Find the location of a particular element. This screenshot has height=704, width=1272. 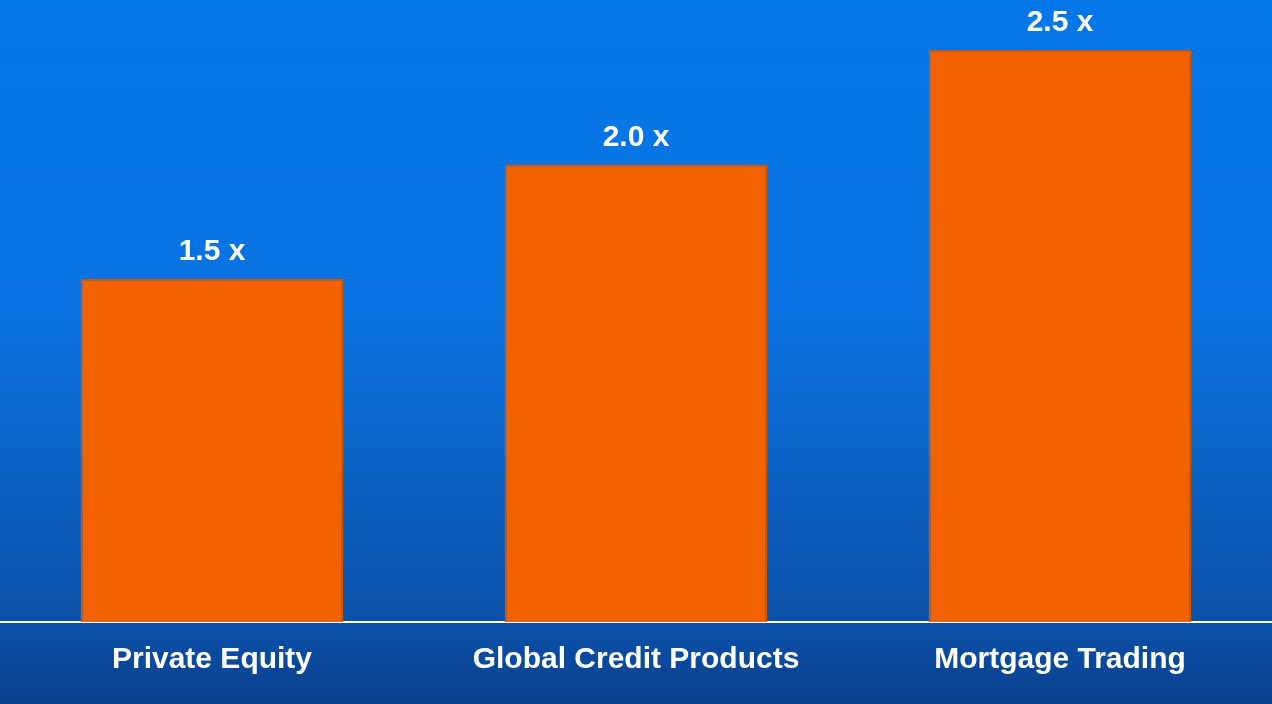

x-tick-label: Mortgage Trading is located at coordinates (1060, 658).